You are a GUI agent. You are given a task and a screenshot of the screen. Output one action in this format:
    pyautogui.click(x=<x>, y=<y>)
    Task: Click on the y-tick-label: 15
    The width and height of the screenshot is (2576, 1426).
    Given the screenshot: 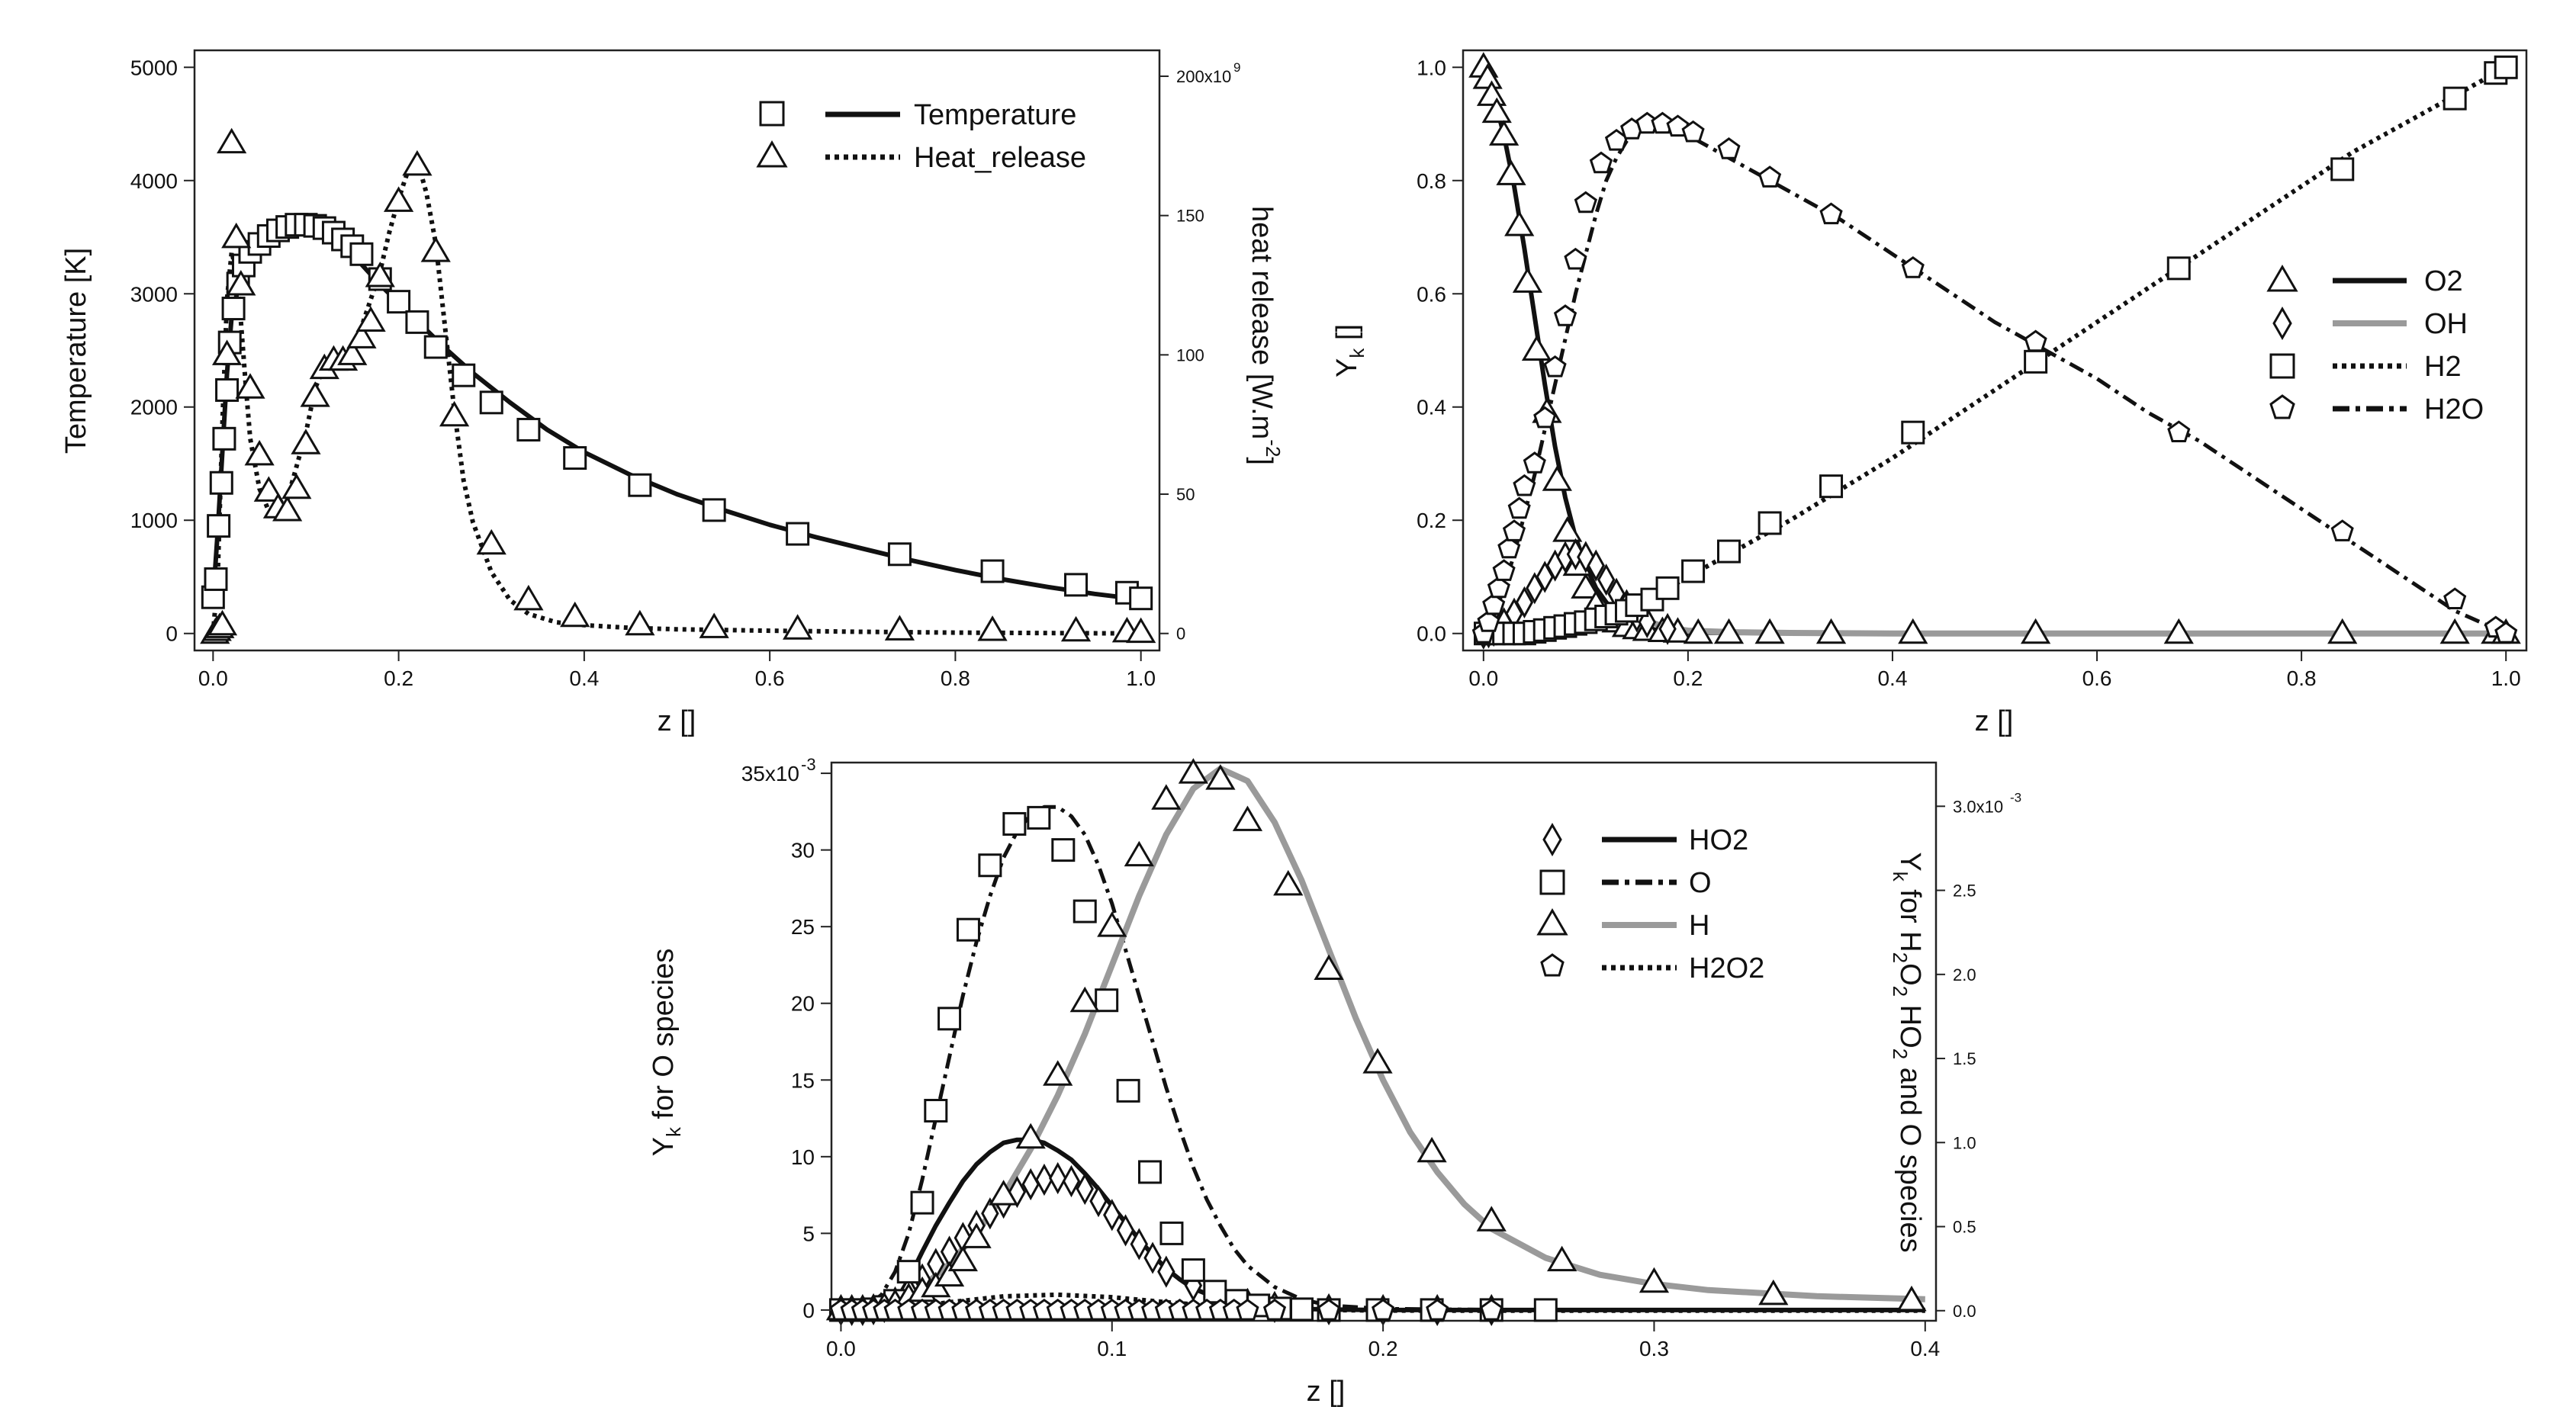 What is the action you would take?
    pyautogui.click(x=803, y=1080)
    